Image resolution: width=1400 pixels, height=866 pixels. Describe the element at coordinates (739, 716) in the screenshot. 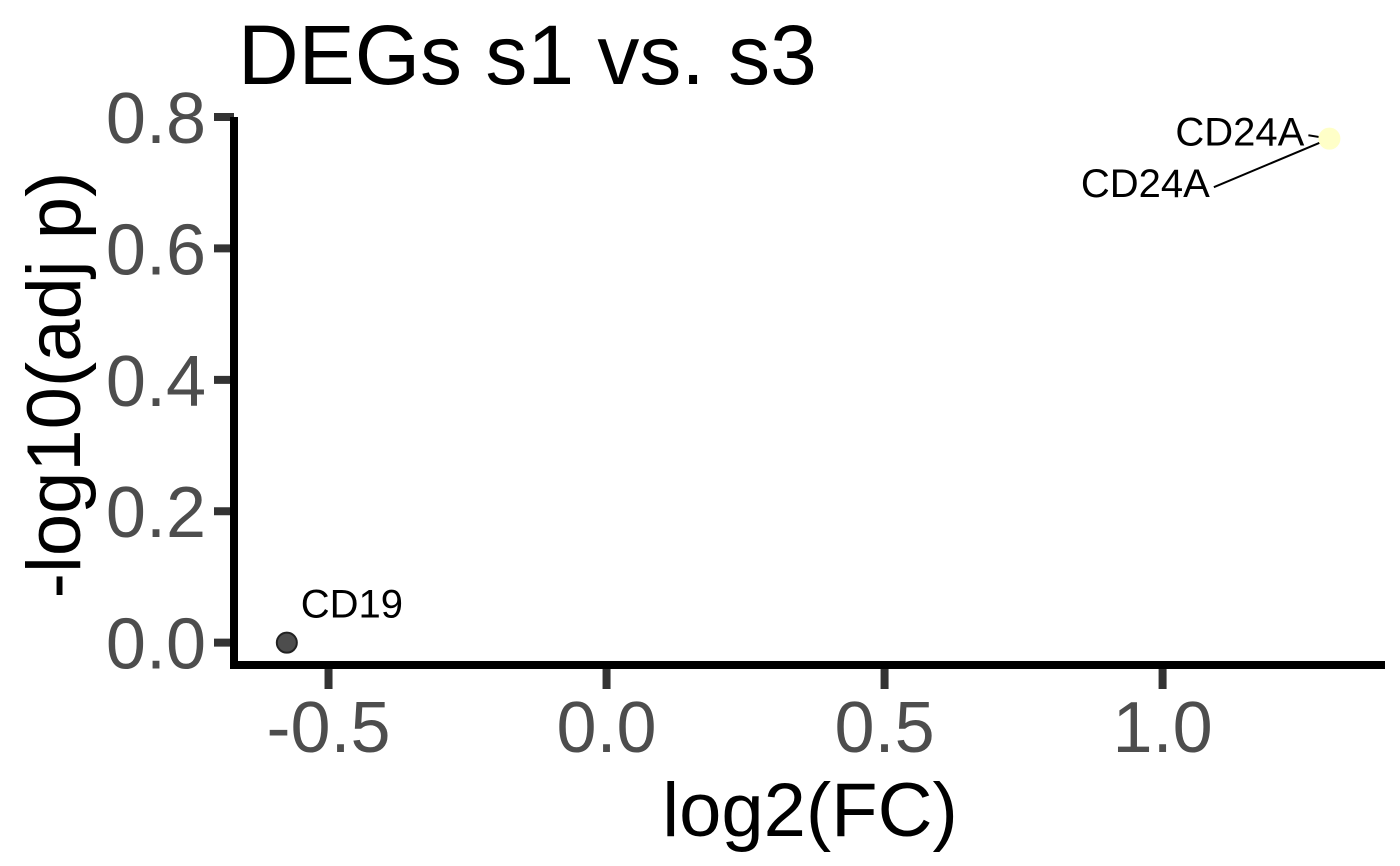

I see `x-axis-ticks: -0.5 0.0 0.5 1.0` at that location.